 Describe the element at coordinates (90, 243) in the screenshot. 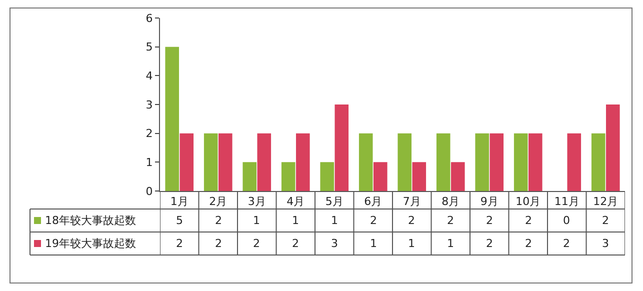

I see `legend-label: 19年较大事故起数` at that location.